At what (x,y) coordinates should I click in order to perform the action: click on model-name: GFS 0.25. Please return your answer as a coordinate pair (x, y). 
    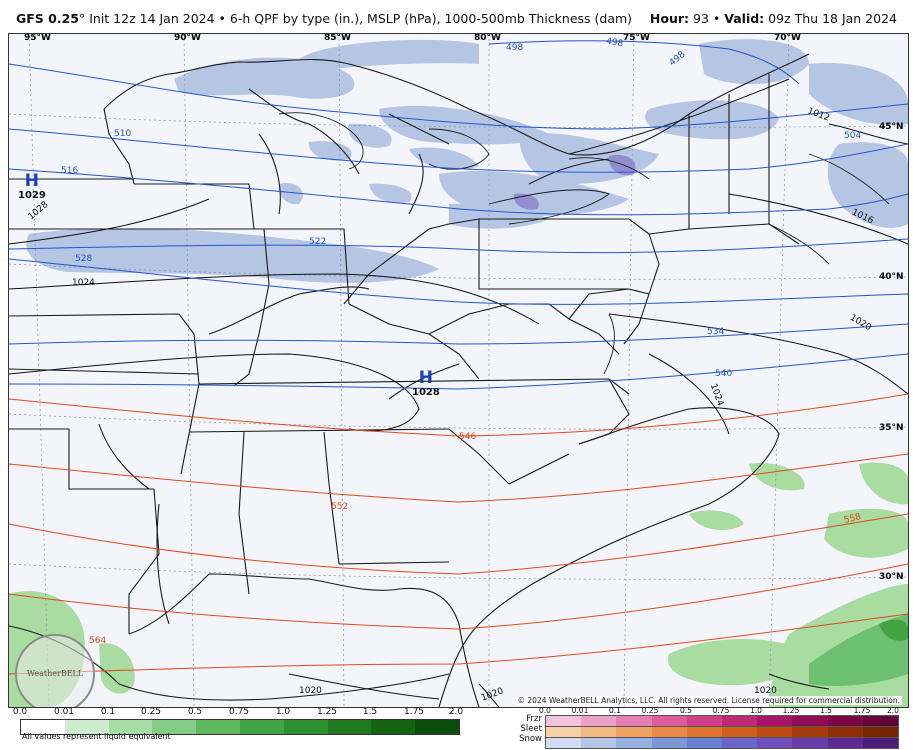
    Looking at the image, I should click on (47, 18).